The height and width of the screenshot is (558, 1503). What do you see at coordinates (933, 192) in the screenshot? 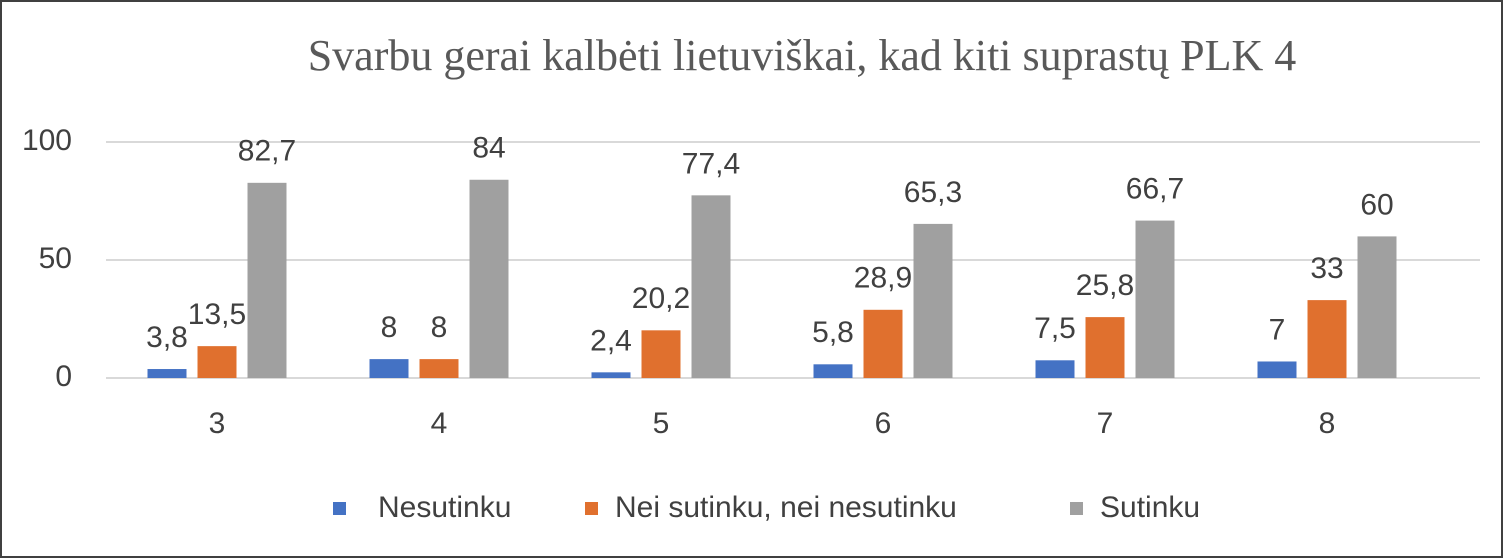
I see `data-label: 65,3` at bounding box center [933, 192].